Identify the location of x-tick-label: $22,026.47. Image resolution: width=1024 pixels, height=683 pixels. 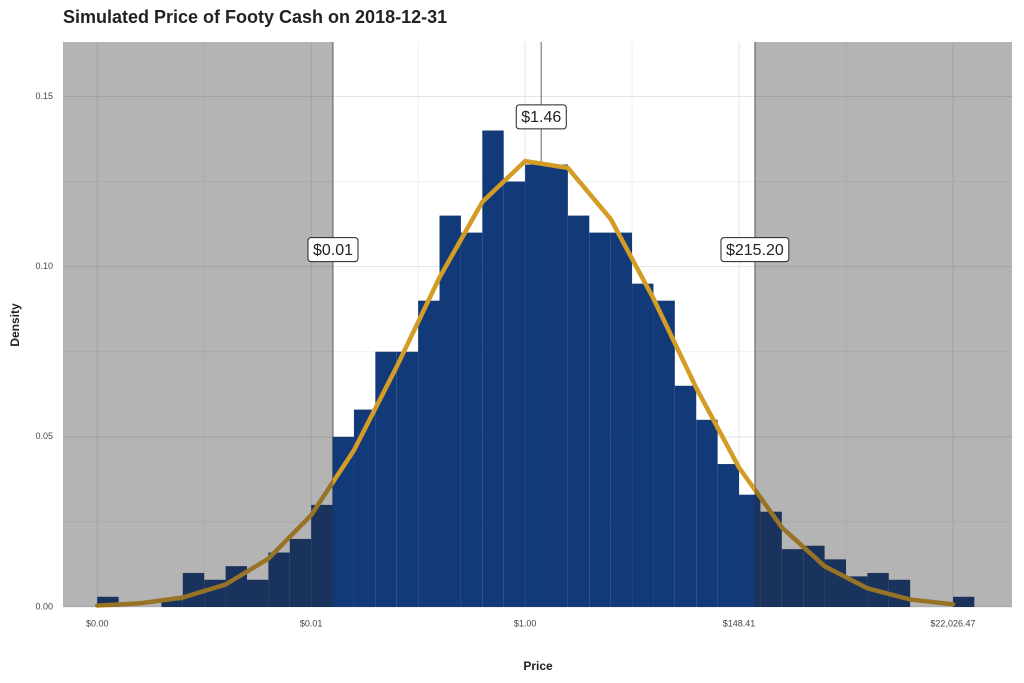
(952, 623).